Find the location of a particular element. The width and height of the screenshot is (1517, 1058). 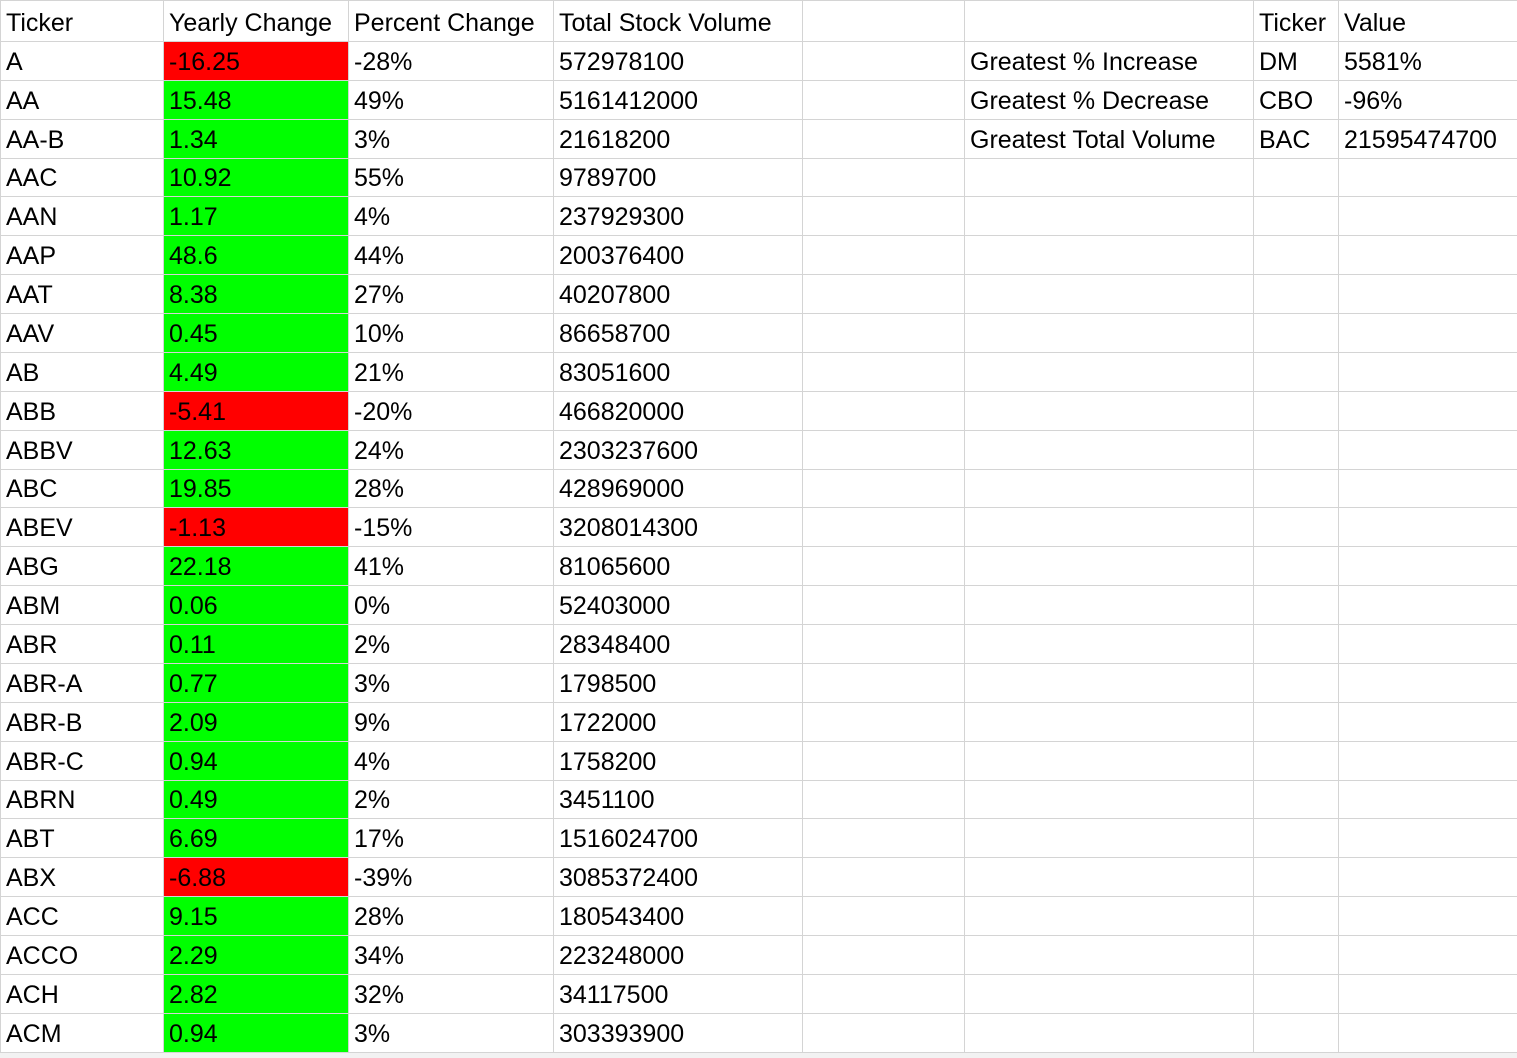

percent-change-cell: -20% is located at coordinates (451, 410).